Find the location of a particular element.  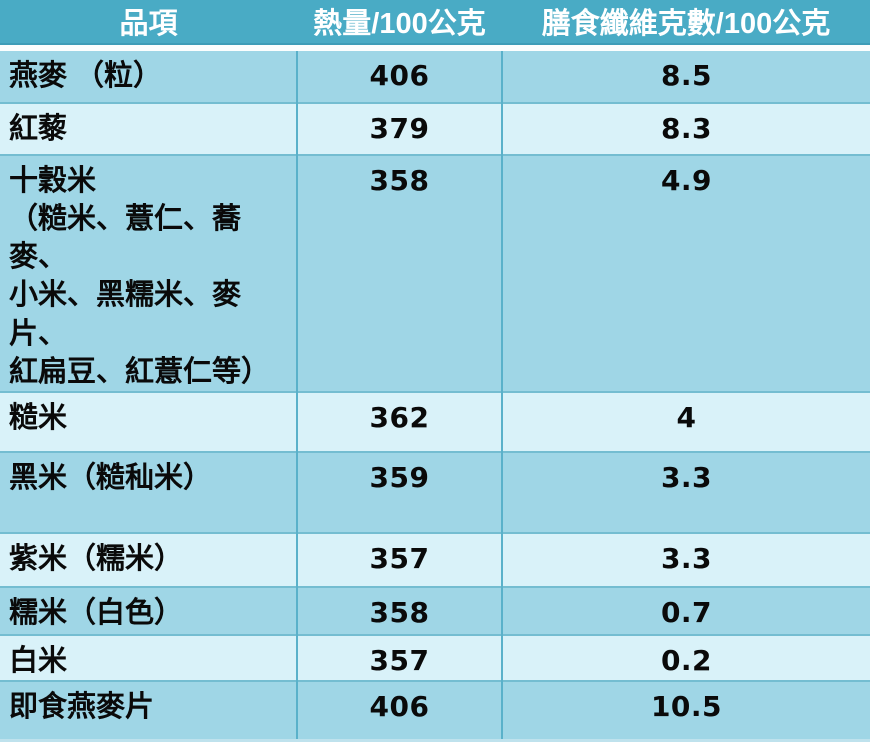

table-row-brown-rice: 糙米 362 4 is located at coordinates (435, 422).